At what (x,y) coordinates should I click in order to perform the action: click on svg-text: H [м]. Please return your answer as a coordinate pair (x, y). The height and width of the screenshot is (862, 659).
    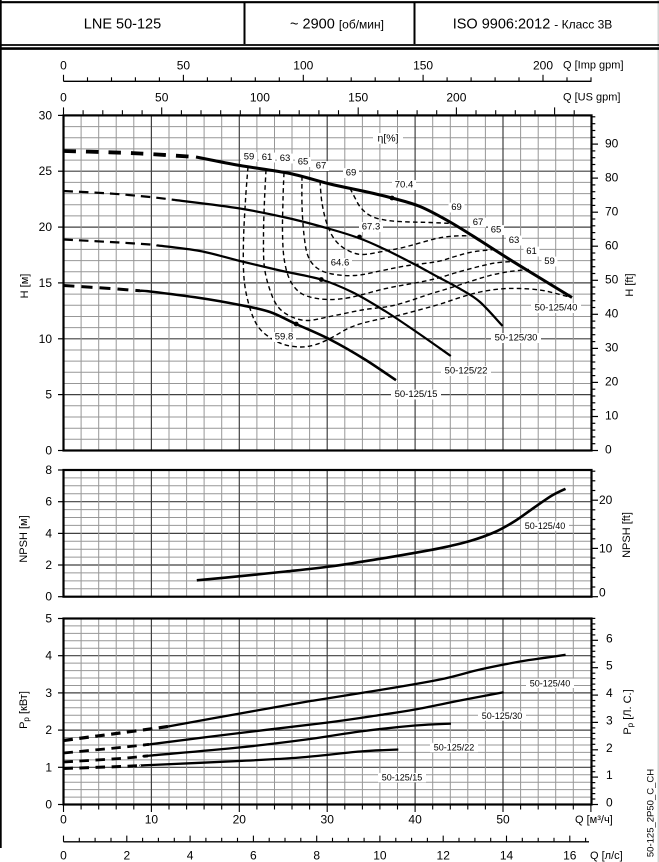
    Looking at the image, I should click on (25, 286).